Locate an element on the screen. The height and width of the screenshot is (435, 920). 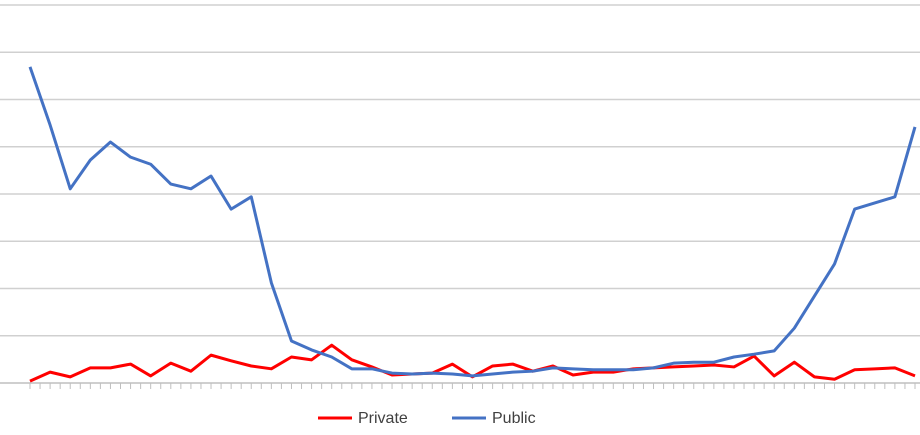
legend-label: Public is located at coordinates (514, 418).